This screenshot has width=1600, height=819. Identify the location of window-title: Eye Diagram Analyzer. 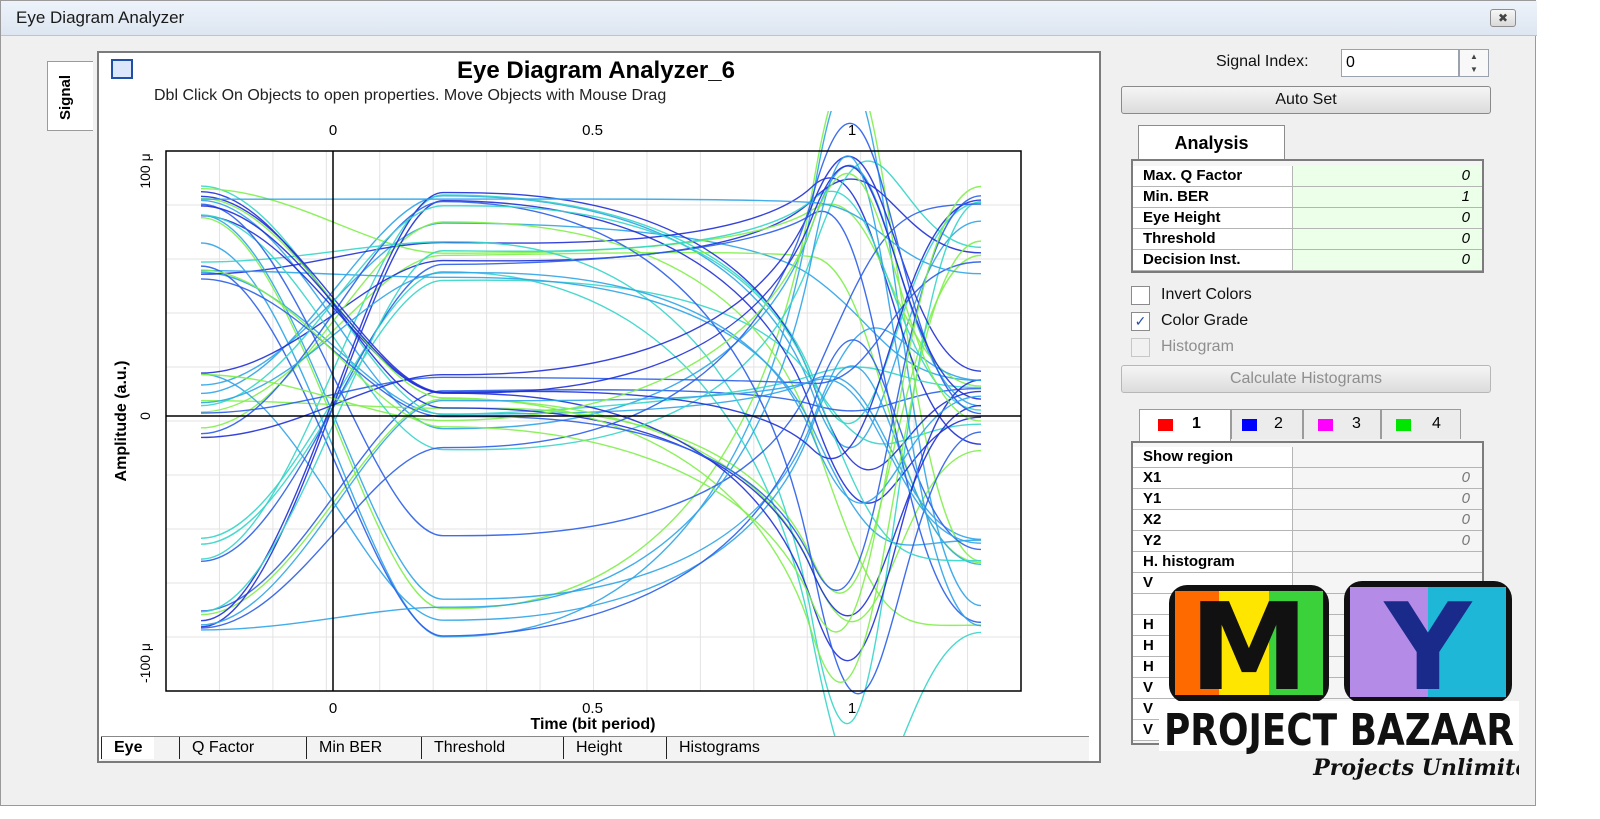
(100, 17).